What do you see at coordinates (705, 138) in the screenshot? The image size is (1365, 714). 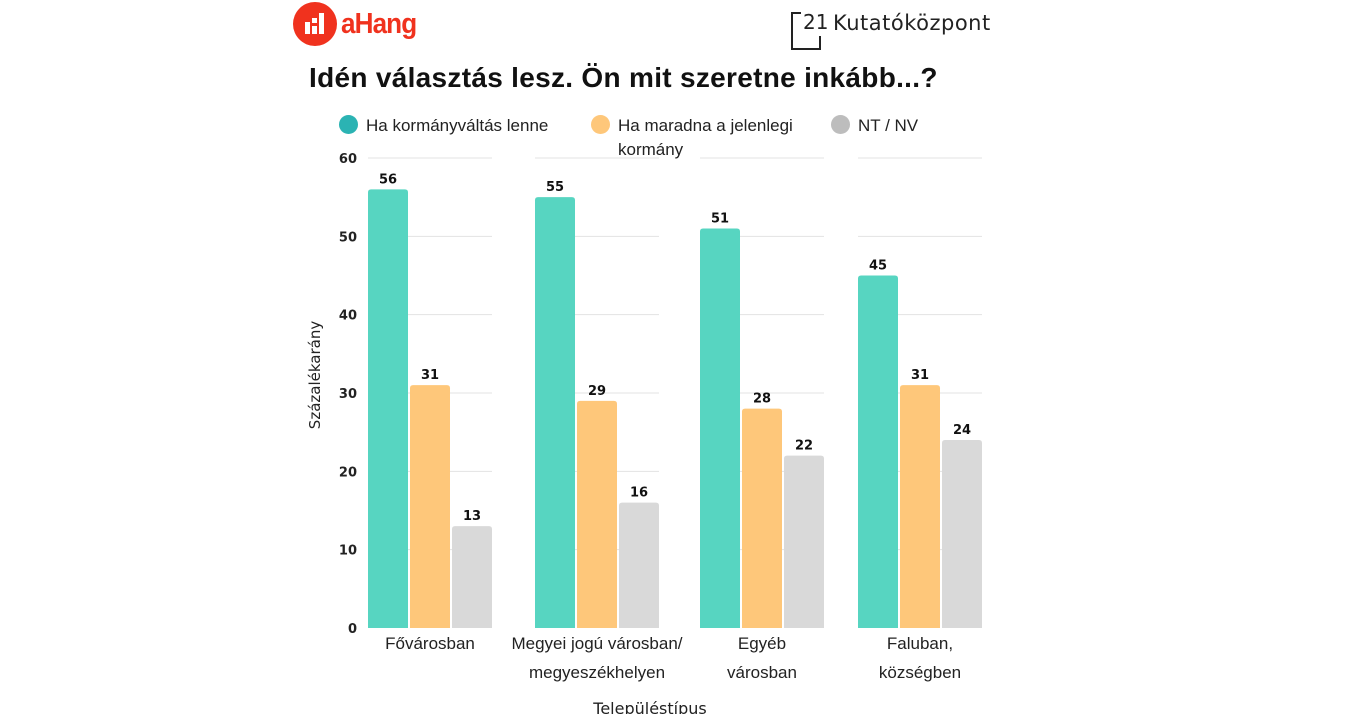 I see `legend-label-wrap: Ha maradna a jelenlegi kormány` at bounding box center [705, 138].